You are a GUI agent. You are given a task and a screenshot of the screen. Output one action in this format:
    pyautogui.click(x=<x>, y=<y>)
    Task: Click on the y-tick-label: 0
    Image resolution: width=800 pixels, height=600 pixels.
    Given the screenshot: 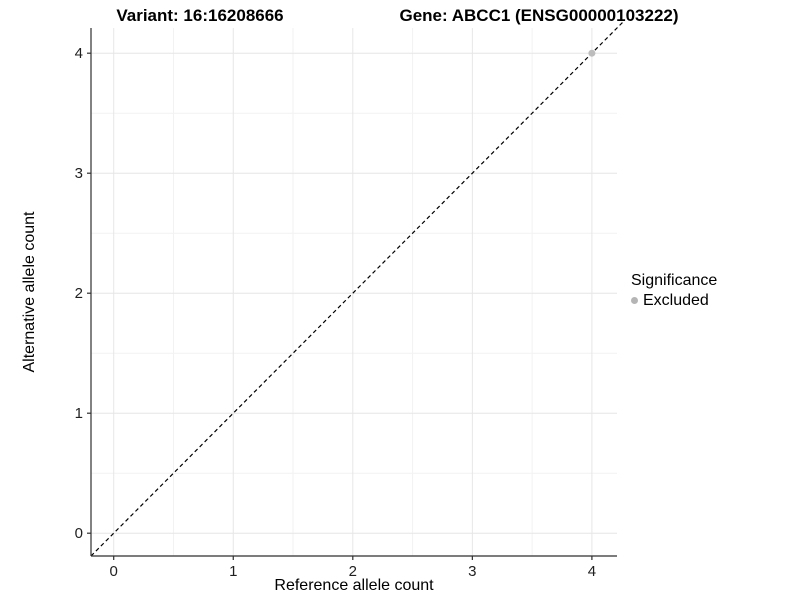 What is the action you would take?
    pyautogui.click(x=79, y=533)
    